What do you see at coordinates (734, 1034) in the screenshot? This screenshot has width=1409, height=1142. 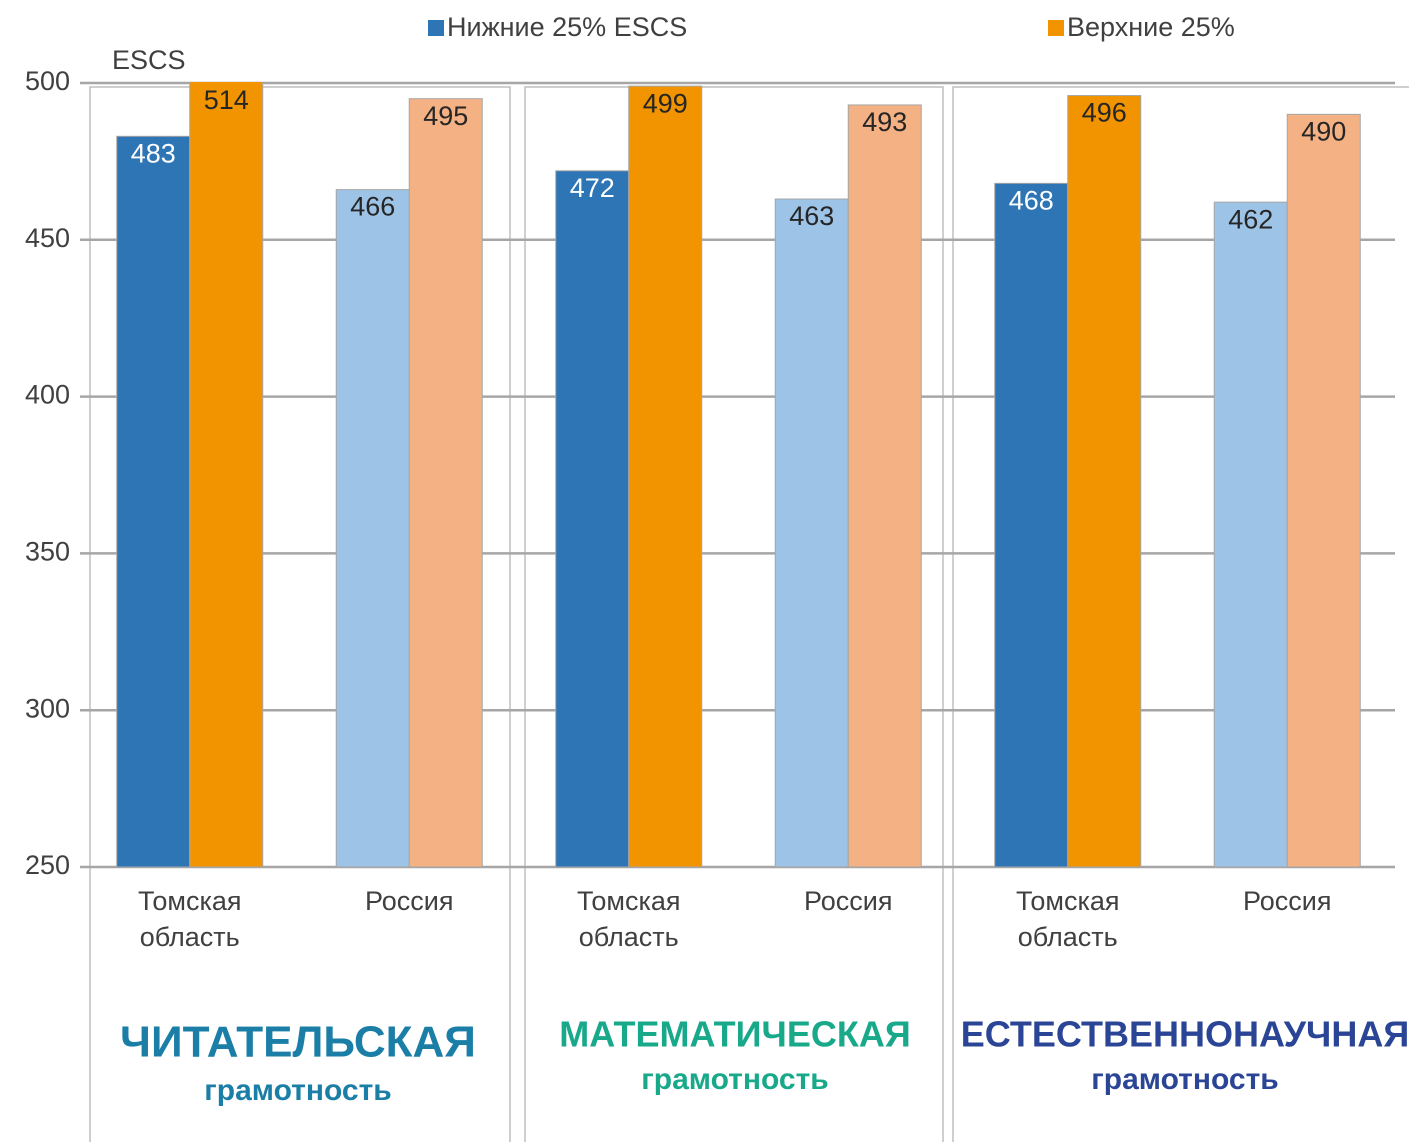 I see `group-title: МАТЕМАТИЧЕСКАЯ` at bounding box center [734, 1034].